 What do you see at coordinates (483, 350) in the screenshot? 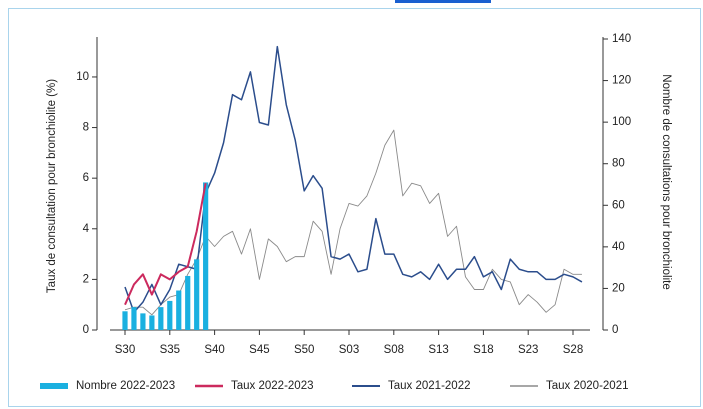
I see `x-tick-label: S18` at bounding box center [483, 350].